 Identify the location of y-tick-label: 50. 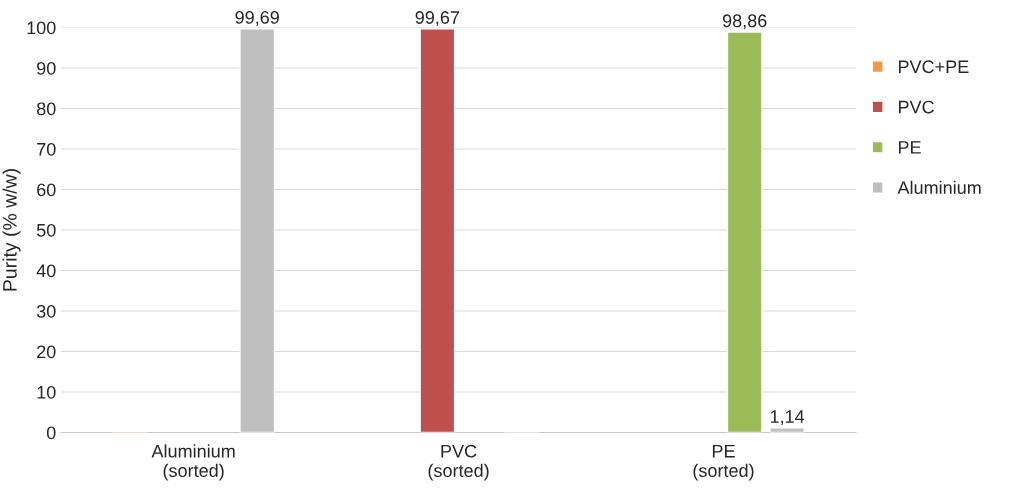
(46, 230).